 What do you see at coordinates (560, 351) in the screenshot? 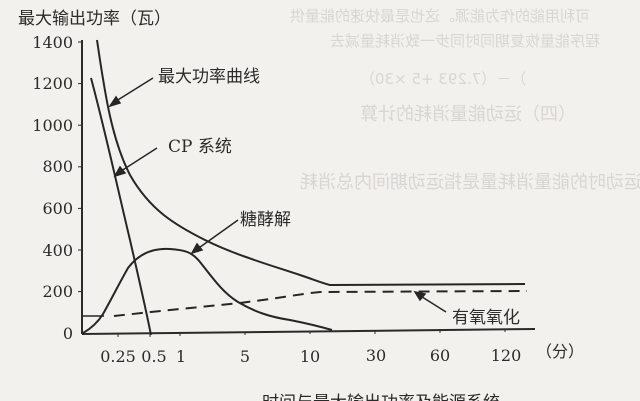
I see `x-axis-unit: （分）` at bounding box center [560, 351].